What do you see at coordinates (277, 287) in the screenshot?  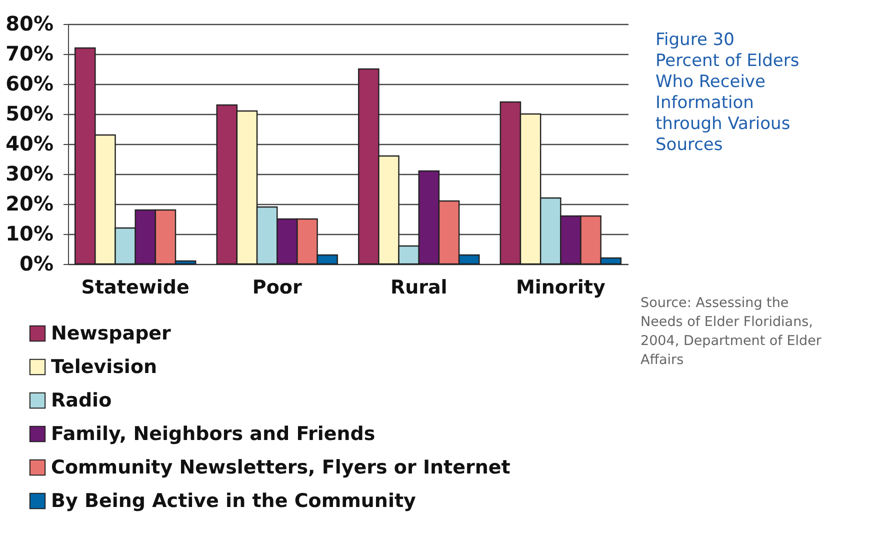 I see `x-tick-label: Poor` at bounding box center [277, 287].